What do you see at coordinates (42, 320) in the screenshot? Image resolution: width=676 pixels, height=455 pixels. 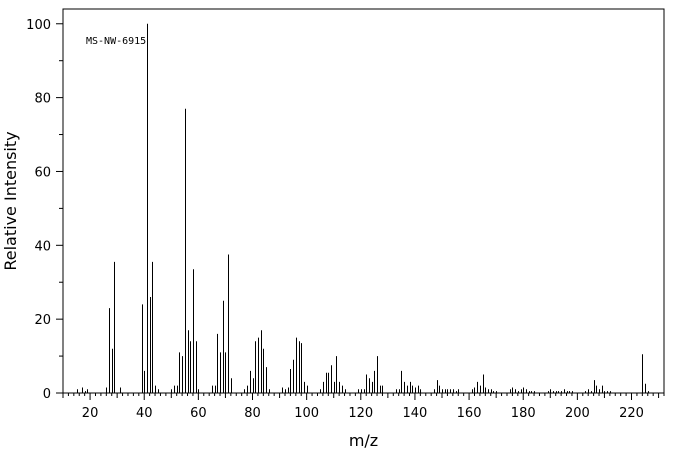 I see `y-tick-label: 20` at bounding box center [42, 320].